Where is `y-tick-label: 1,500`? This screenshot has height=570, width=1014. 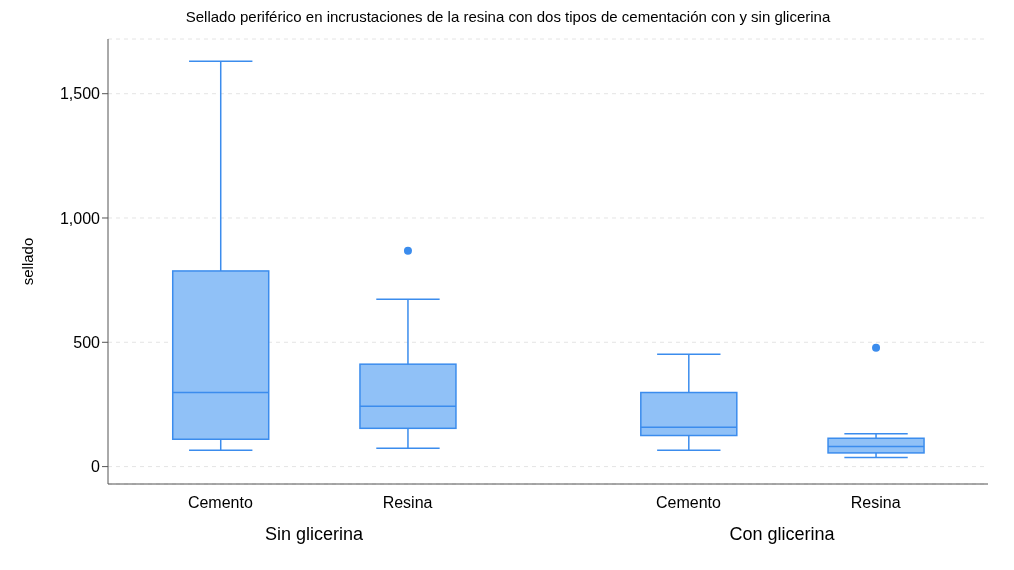 y-tick-label: 1,500 is located at coordinates (80, 94).